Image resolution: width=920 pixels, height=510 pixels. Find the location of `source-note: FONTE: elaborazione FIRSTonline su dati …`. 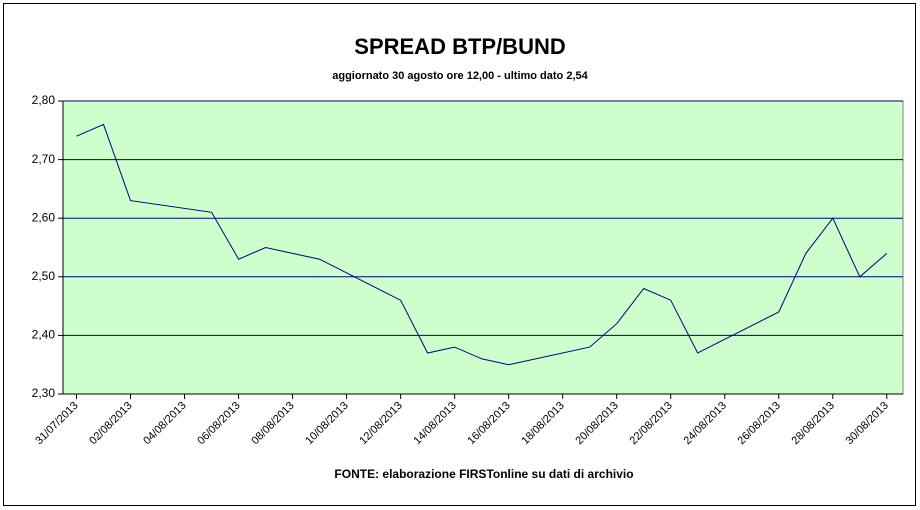

source-note: FONTE: elaborazione FIRSTonline su dati … is located at coordinates (483, 474).